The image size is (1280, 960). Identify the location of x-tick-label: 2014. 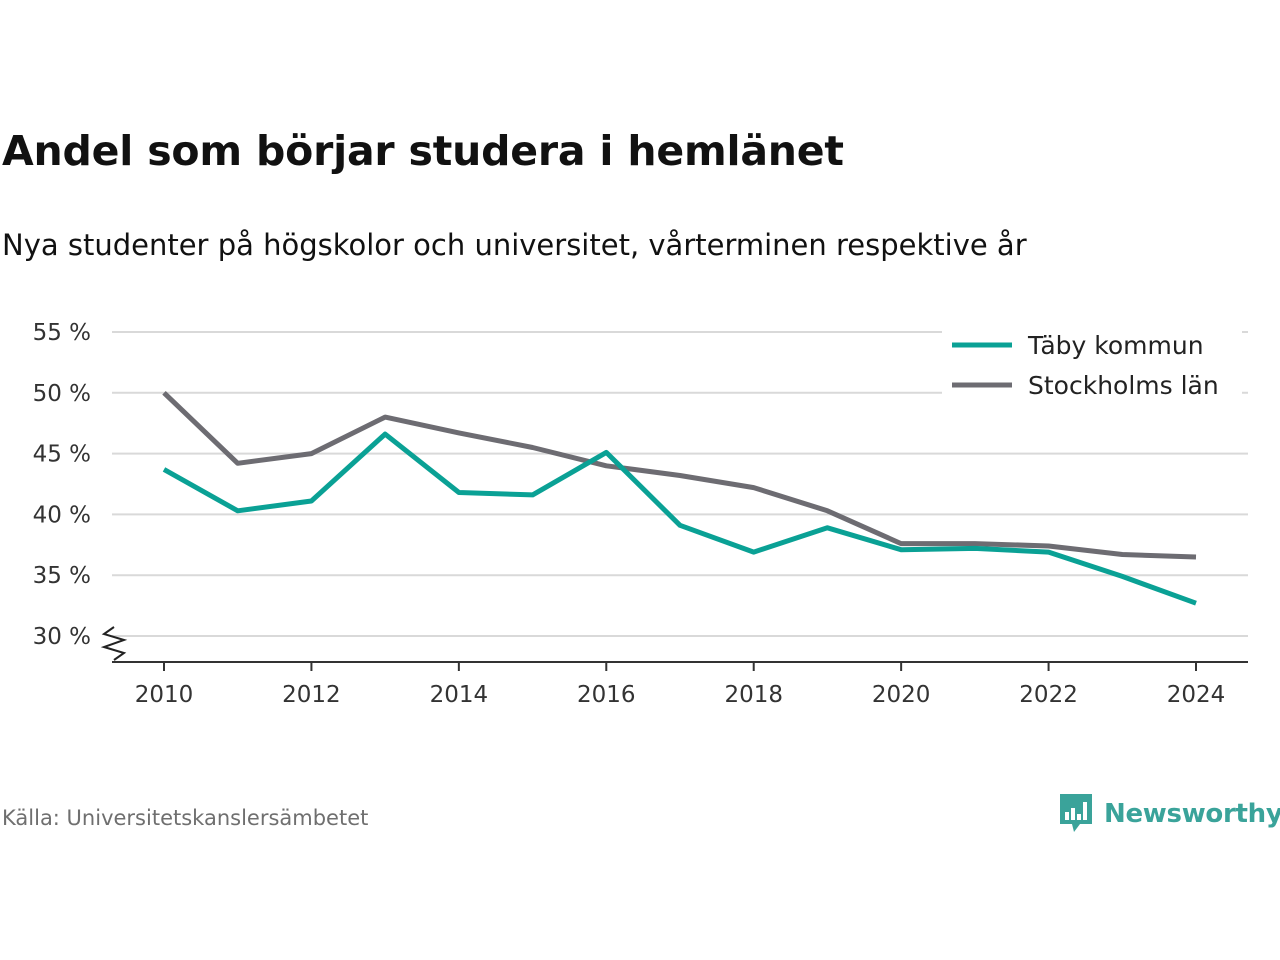
(459, 695).